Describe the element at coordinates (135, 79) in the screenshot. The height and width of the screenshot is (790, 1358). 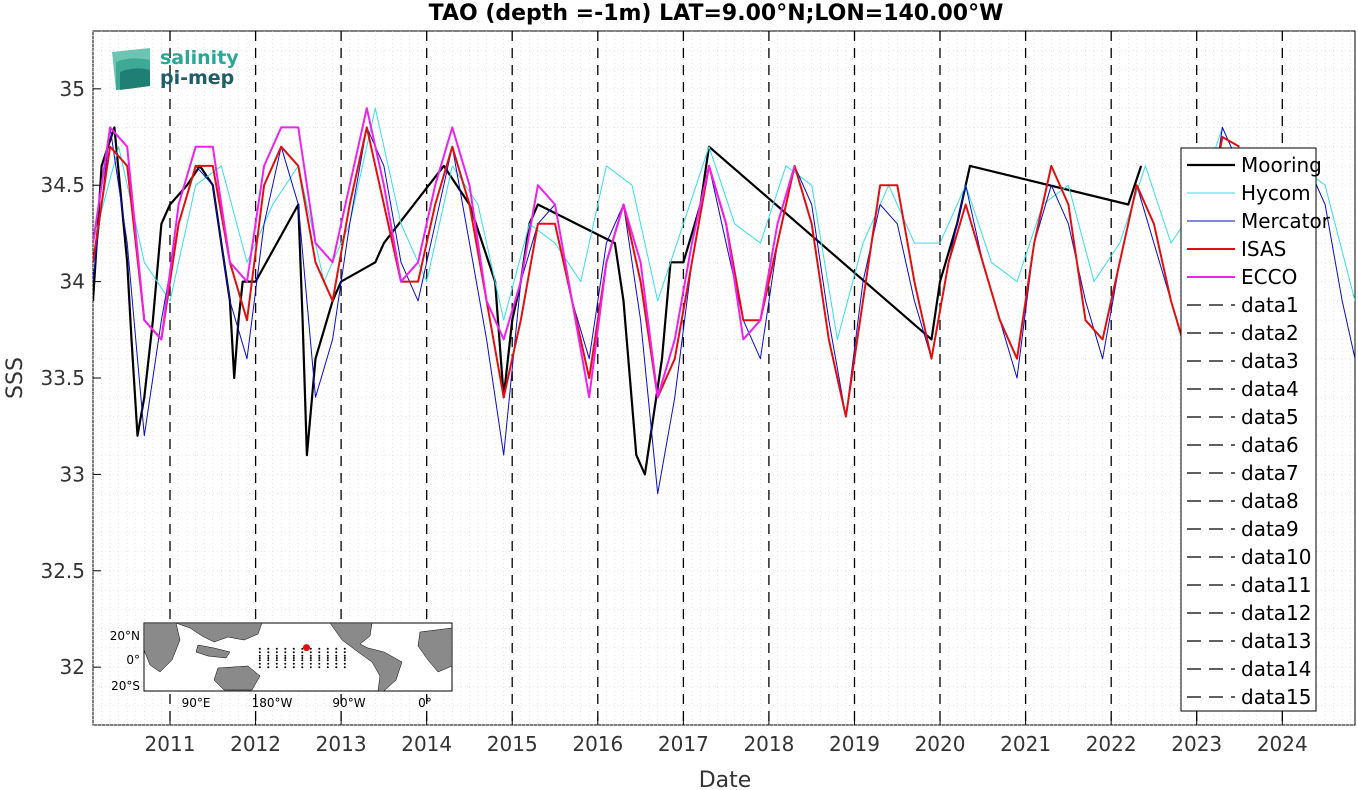
I see `logo-wave-base-icon` at that location.